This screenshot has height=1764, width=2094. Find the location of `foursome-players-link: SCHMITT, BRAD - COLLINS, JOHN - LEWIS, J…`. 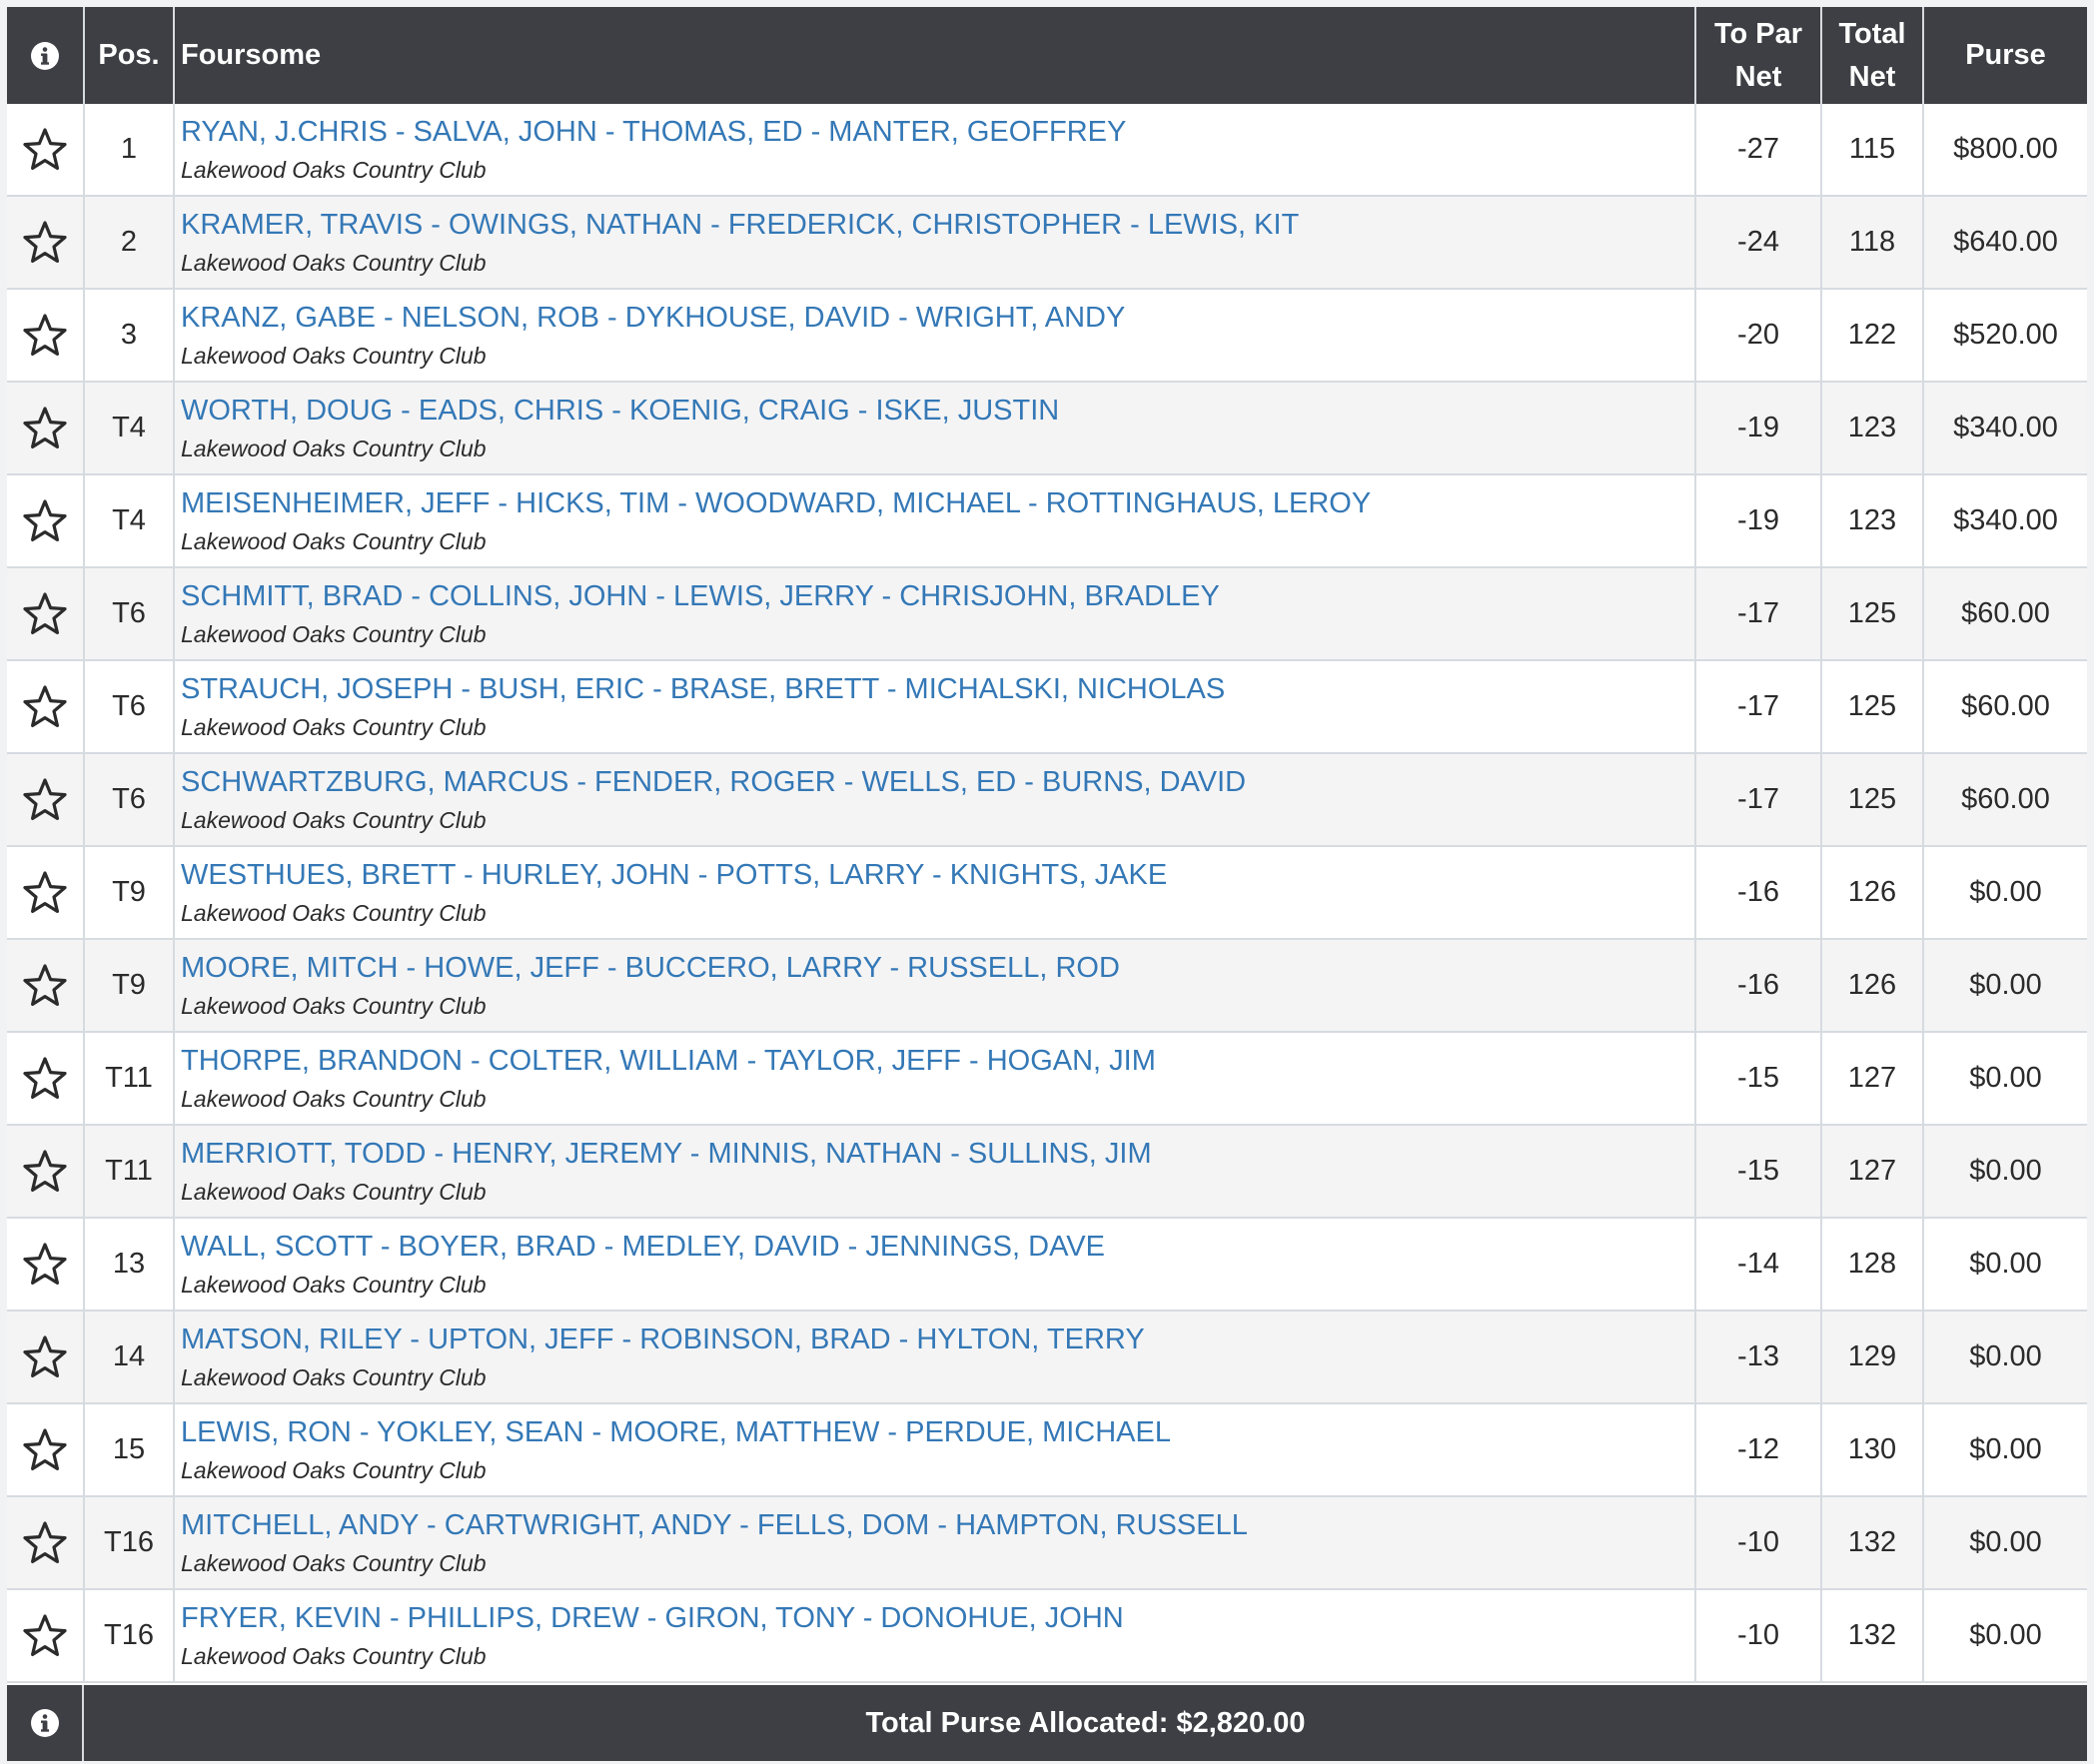

foursome-players-link: SCHMITT, BRAD - COLLINS, JOHN - LEWIS, J… is located at coordinates (700, 595).